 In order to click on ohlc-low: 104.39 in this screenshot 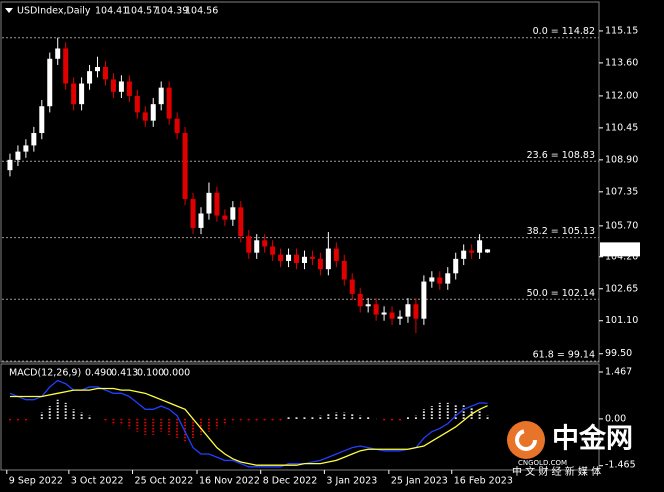, I will do `click(171, 11)`.